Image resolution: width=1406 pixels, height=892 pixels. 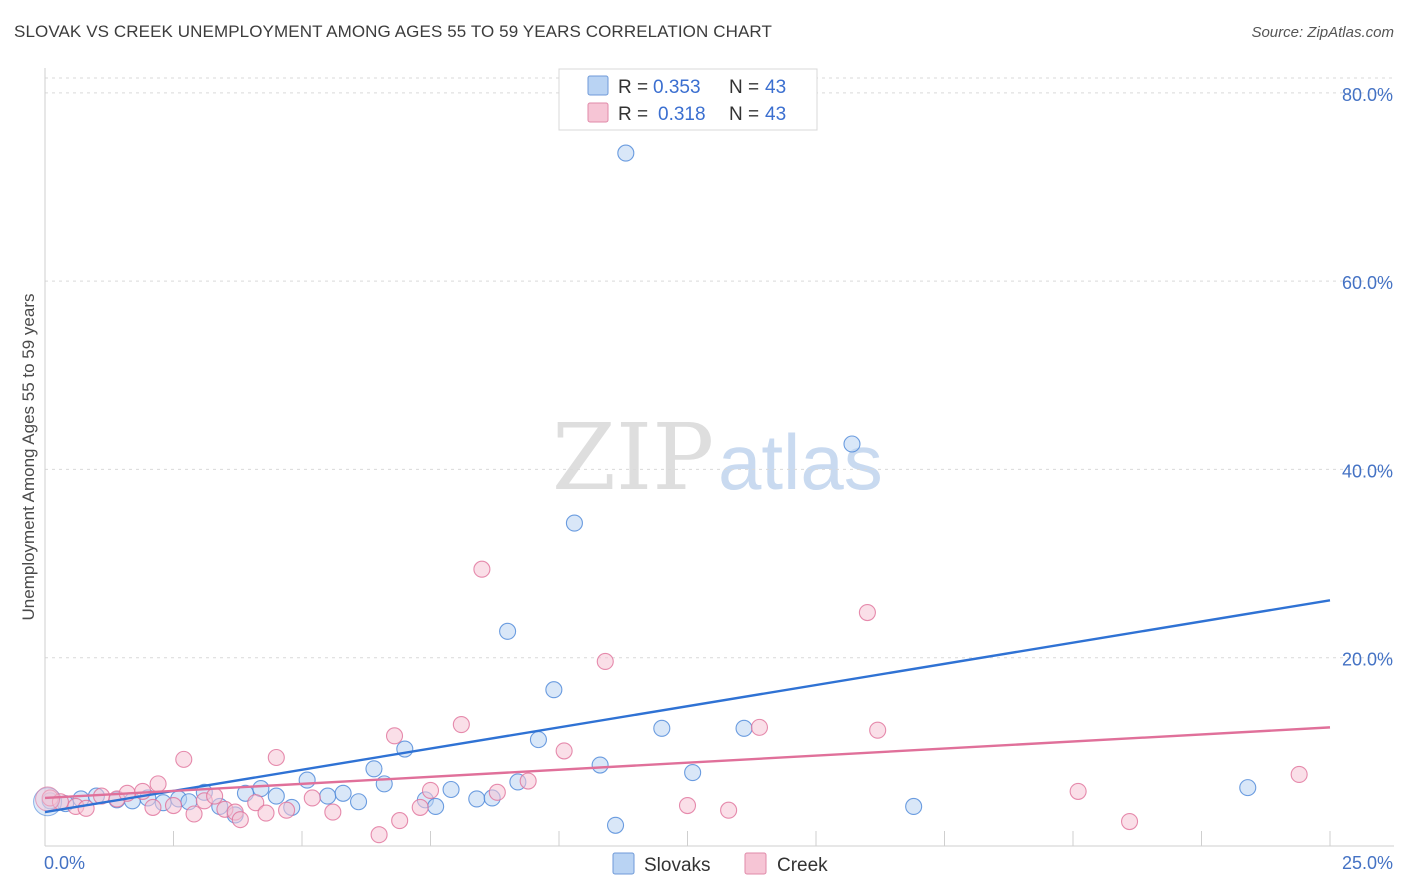 What do you see at coordinates (64, 863) in the screenshot?
I see `x-tick-label-min: 0.0%` at bounding box center [64, 863].